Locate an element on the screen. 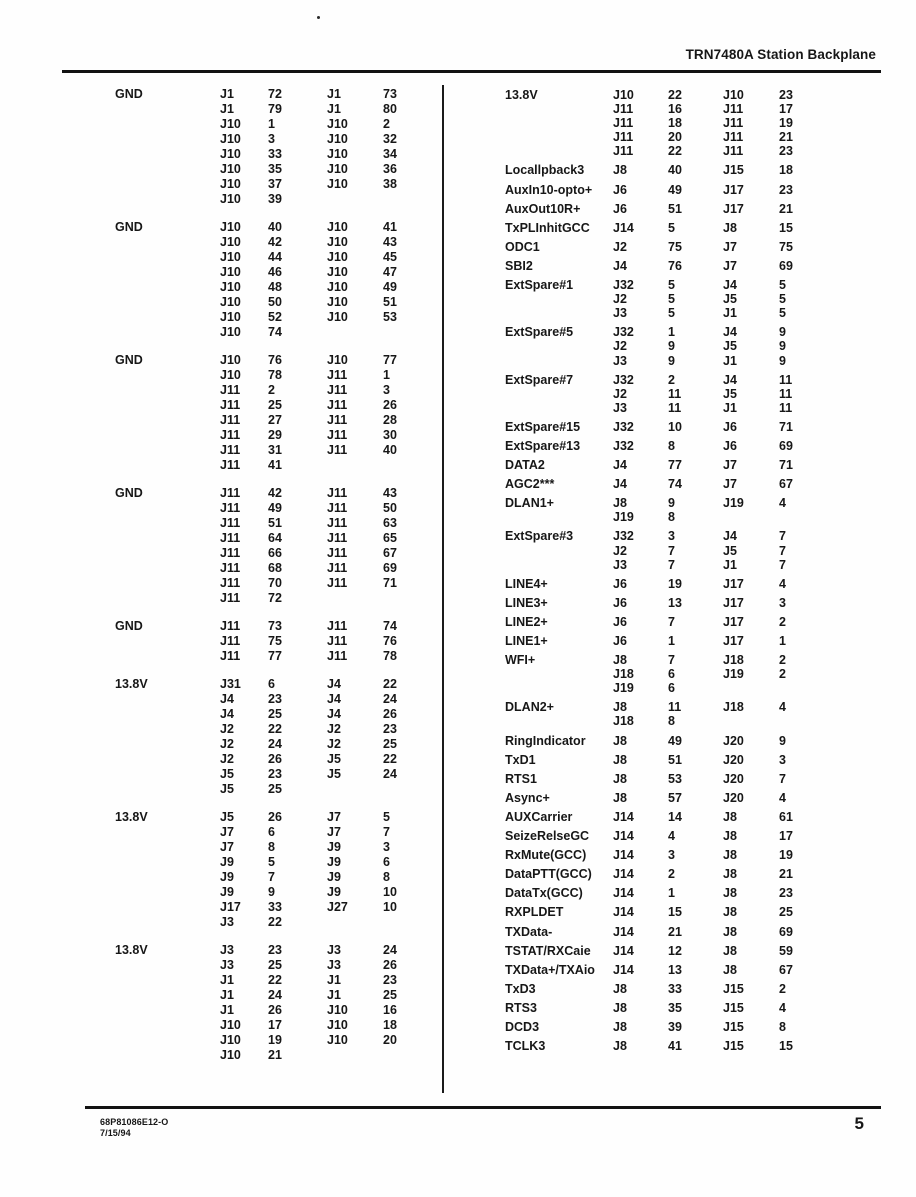 This screenshot has width=916, height=1197. signal-label: DataTx(GCC) is located at coordinates (544, 893).